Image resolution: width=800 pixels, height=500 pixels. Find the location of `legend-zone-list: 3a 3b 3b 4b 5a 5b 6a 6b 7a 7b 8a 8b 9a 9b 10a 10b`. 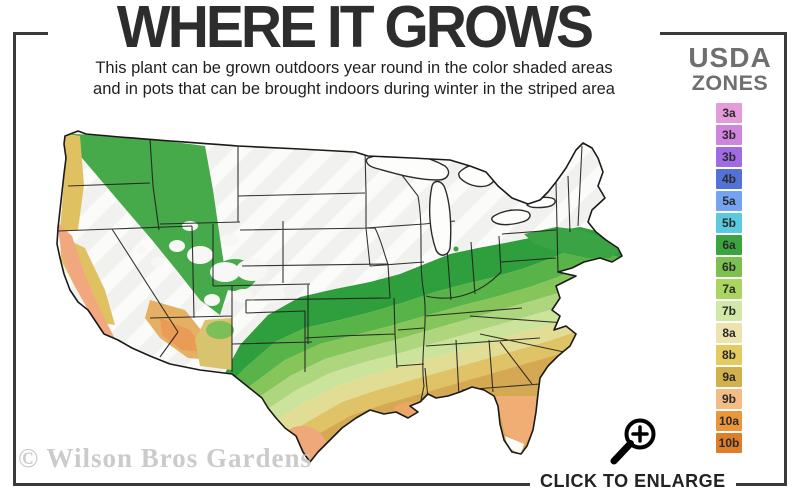

legend-zone-list: 3a 3b 3b 4b 5a 5b 6a 6b 7a 7b 8a 8b 9a 9b 10a 10b is located at coordinates (729, 279).